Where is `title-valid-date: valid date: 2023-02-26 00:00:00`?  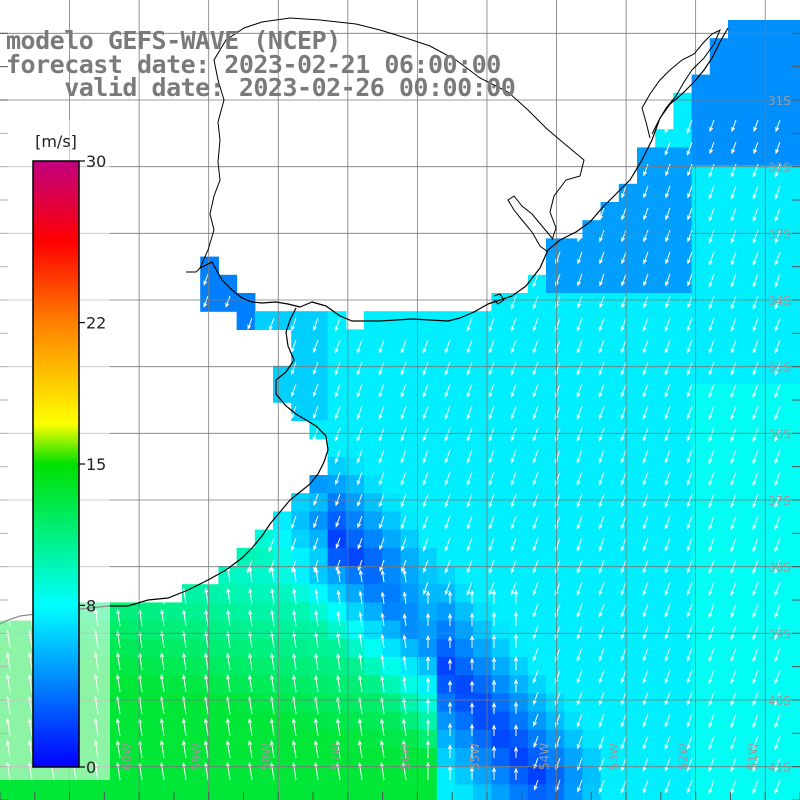
title-valid-date: valid date: 2023-02-26 00:00:00 is located at coordinates (261, 87).